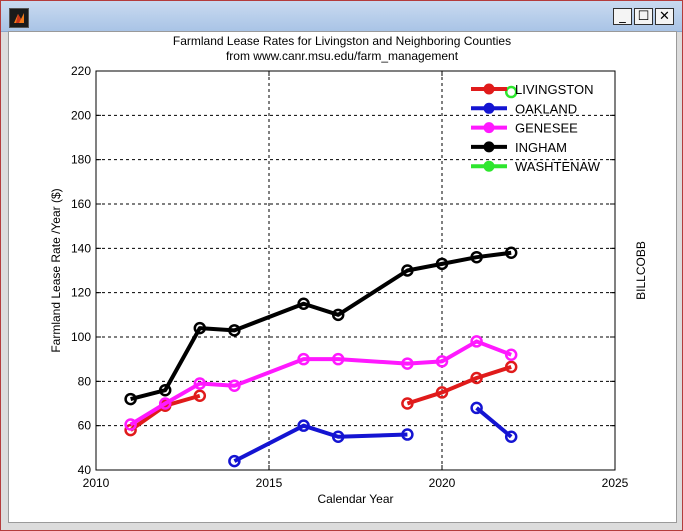  What do you see at coordinates (269, 483) in the screenshot?
I see `x-tick-label: 2015` at bounding box center [269, 483].